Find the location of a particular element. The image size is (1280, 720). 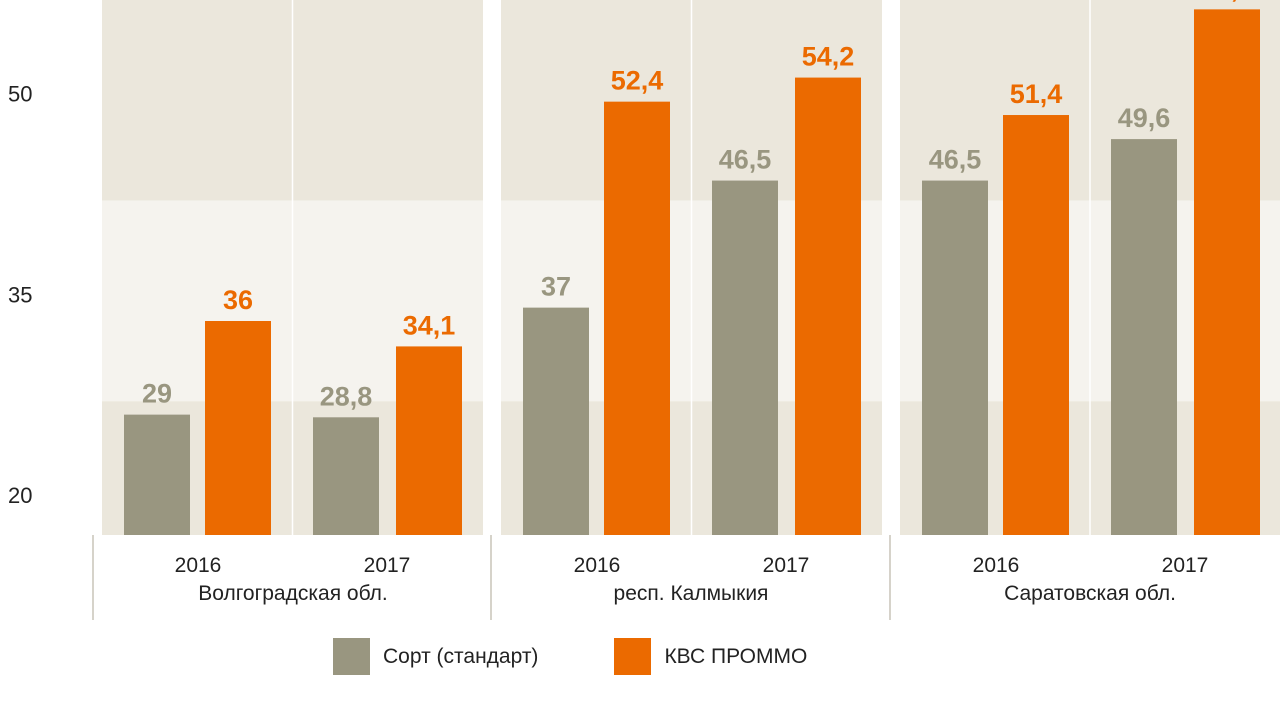

value-label-kws-2-1: 59,3 is located at coordinates (1227, 1).